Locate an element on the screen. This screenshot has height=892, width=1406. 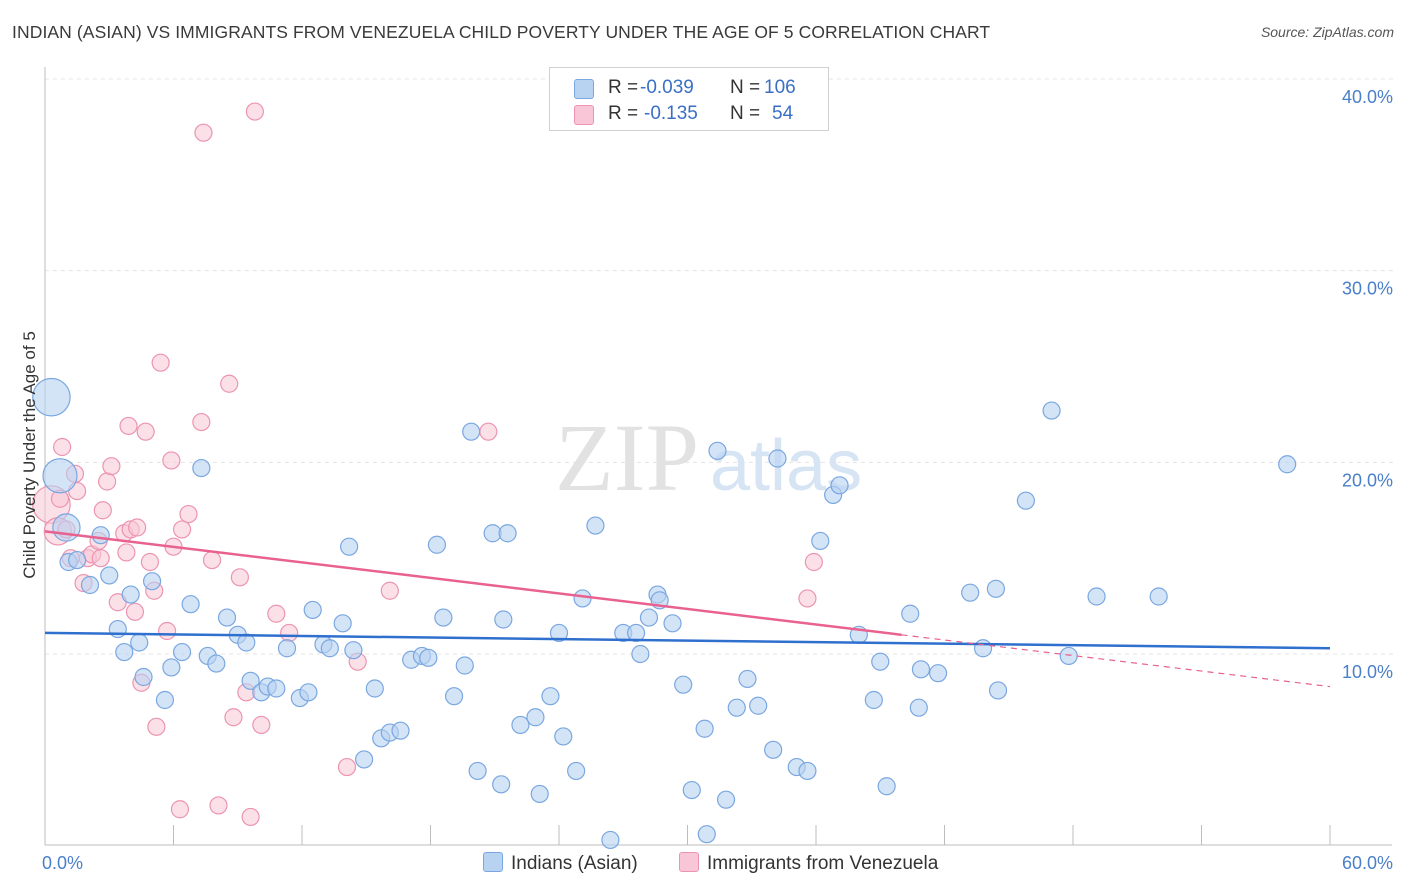
correlation-legend: R = -0.039 N = 106 R = -0.135 N = 54 is located at coordinates (689, 99).